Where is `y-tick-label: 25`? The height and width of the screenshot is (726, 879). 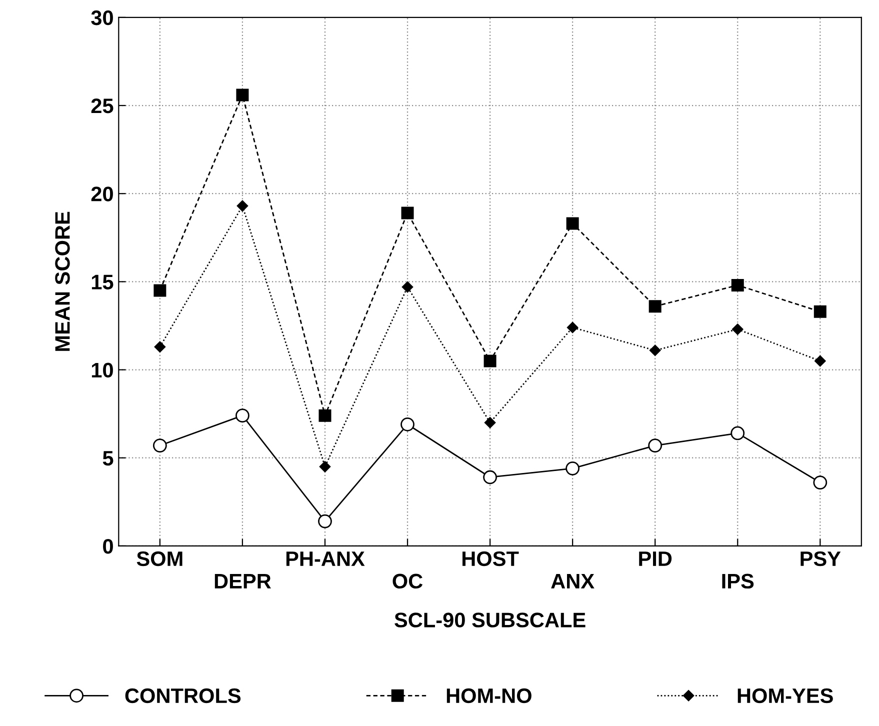 y-tick-label: 25 is located at coordinates (102, 106).